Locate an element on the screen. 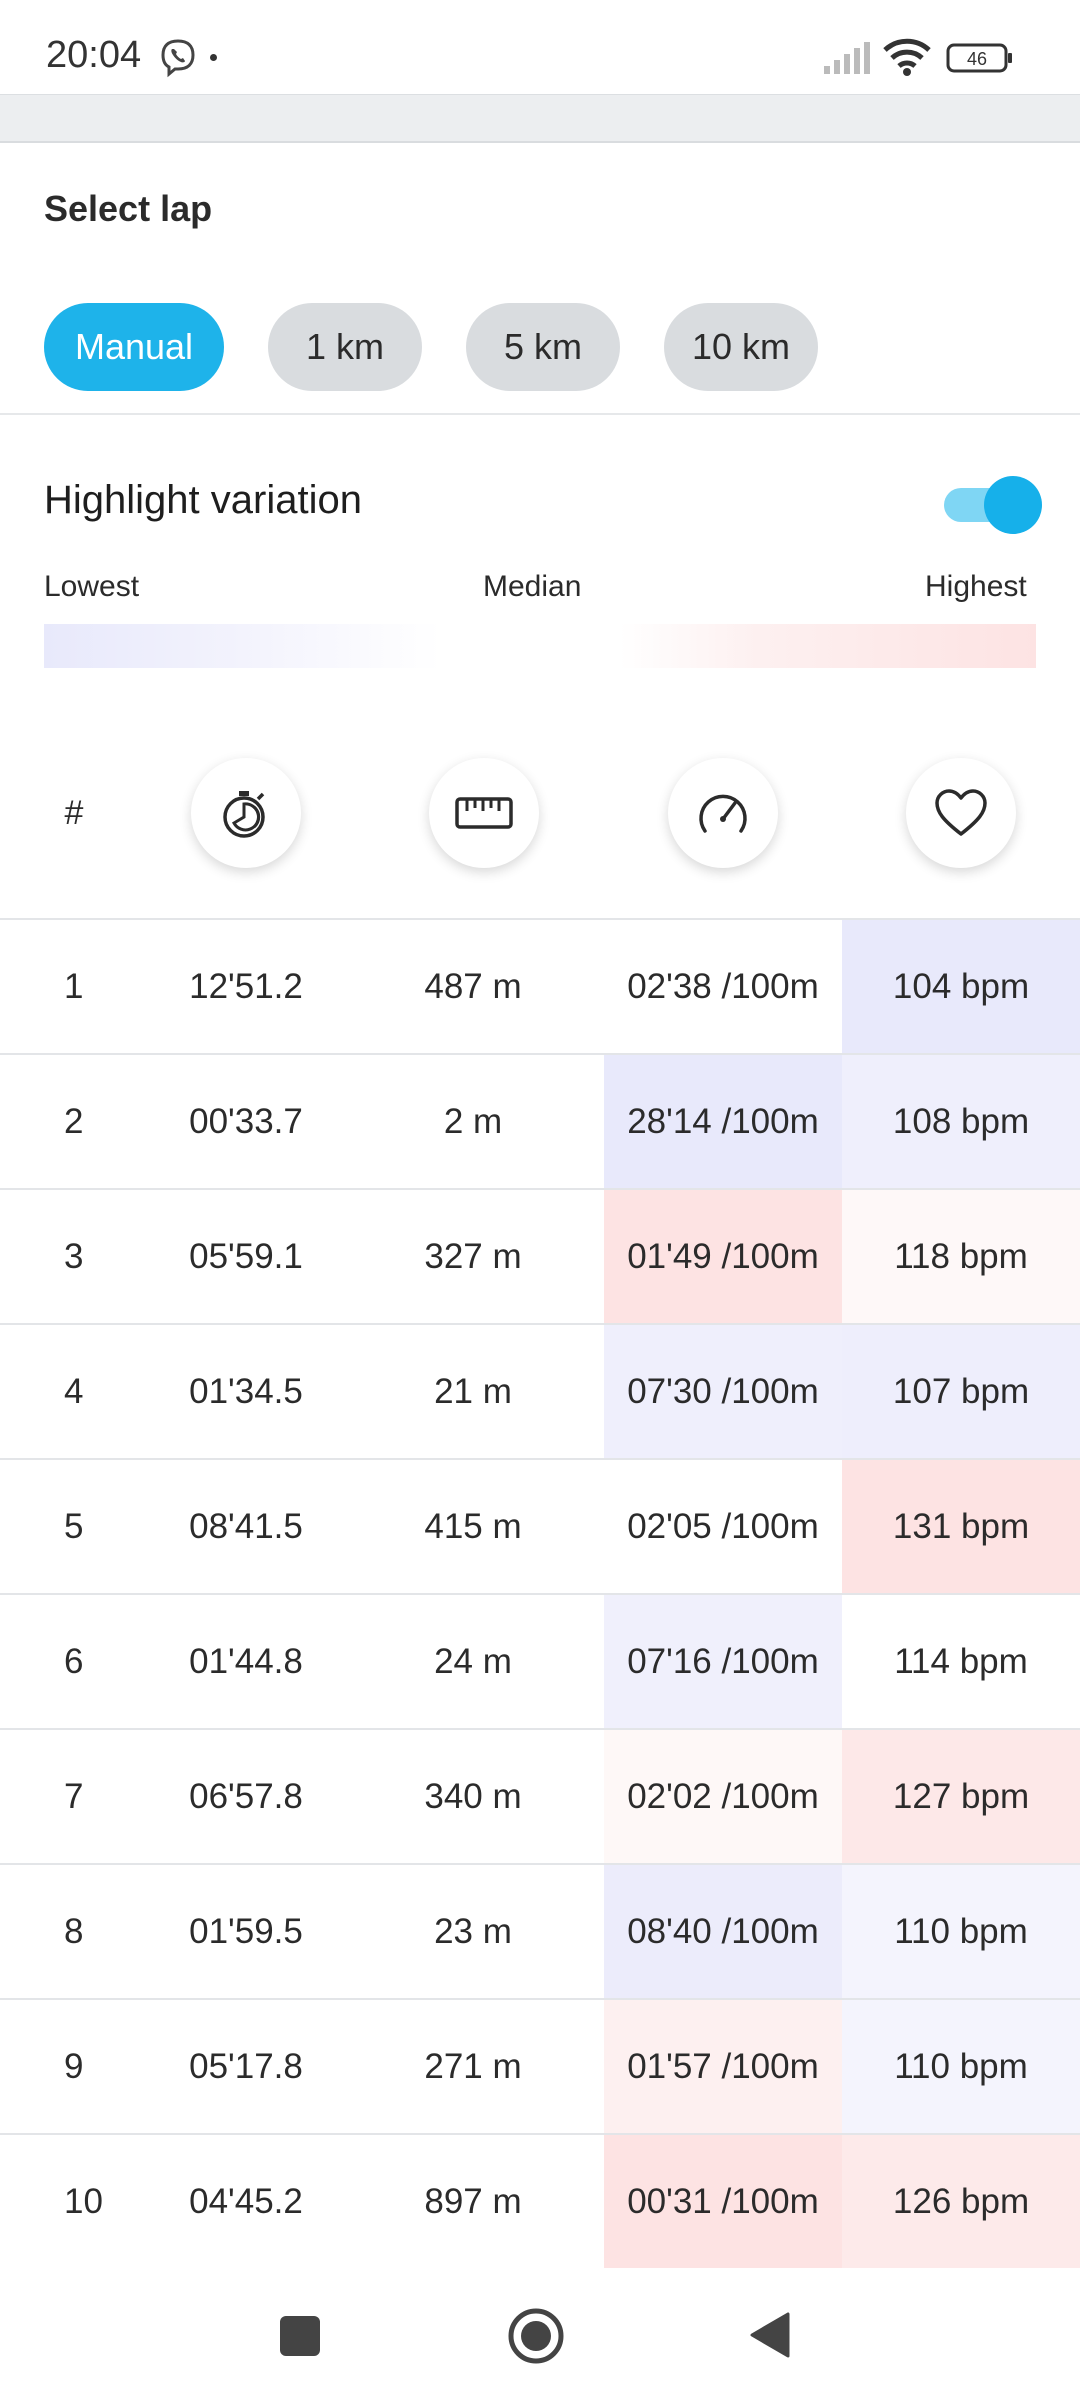  table-row: 5 08'41.5 415 m 02'05 /100m 131 bpm is located at coordinates (540, 1527).